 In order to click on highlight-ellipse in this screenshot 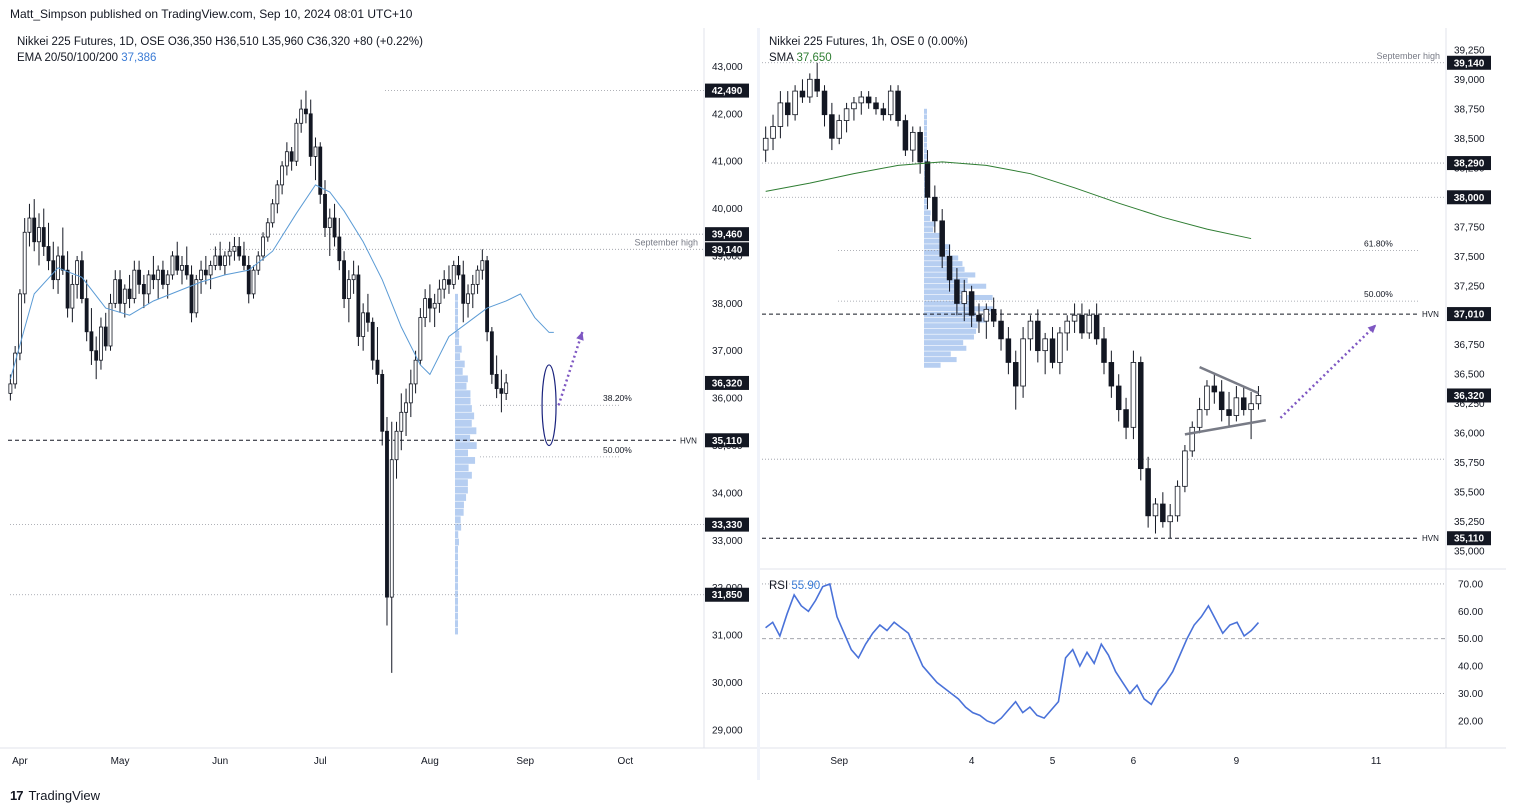, I will do `click(549, 405)`.